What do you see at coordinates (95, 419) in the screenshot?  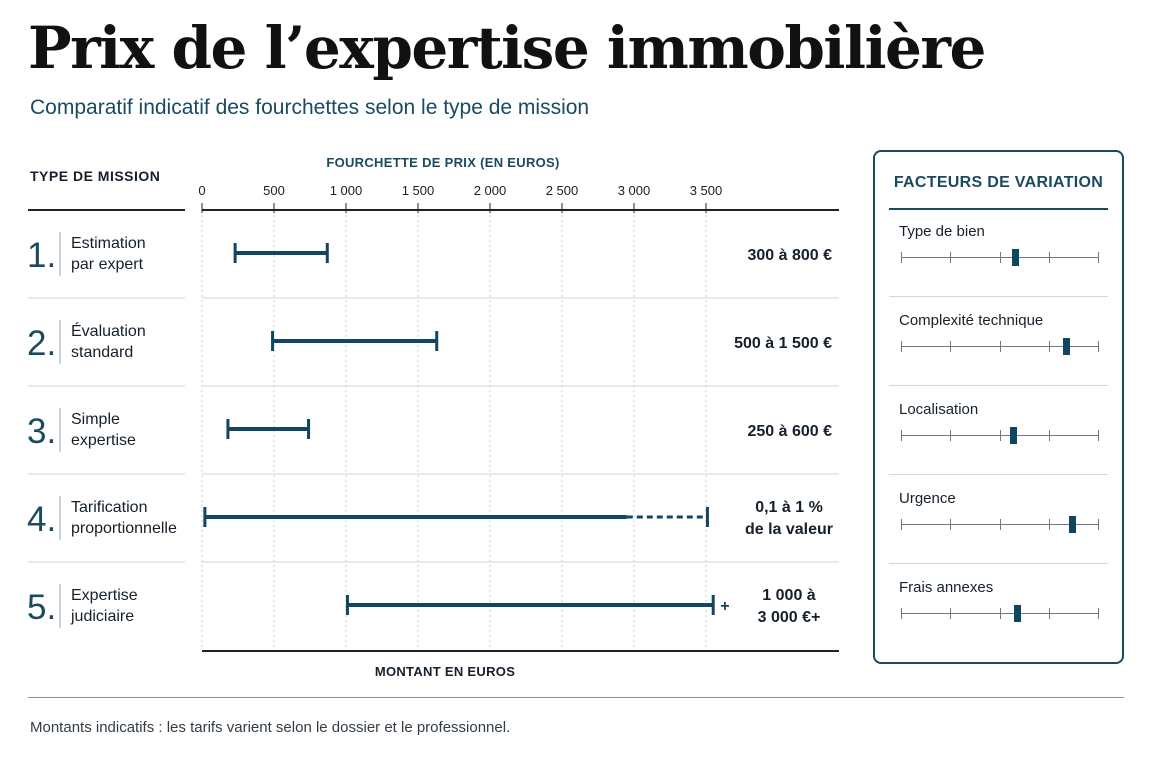 I see `mission-label: Simple` at bounding box center [95, 419].